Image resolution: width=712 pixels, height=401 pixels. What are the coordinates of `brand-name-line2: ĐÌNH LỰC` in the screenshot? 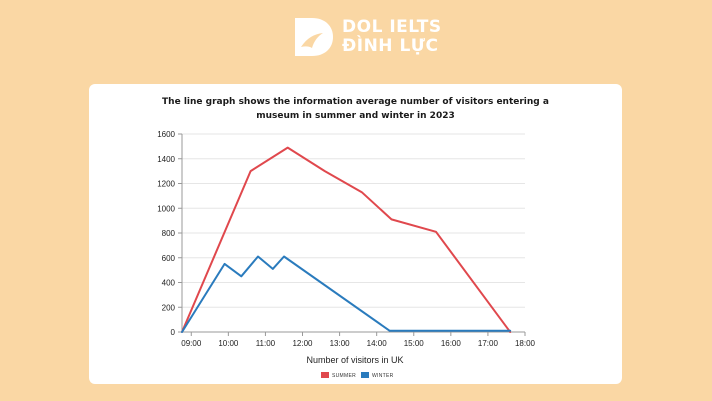 It's located at (390, 46).